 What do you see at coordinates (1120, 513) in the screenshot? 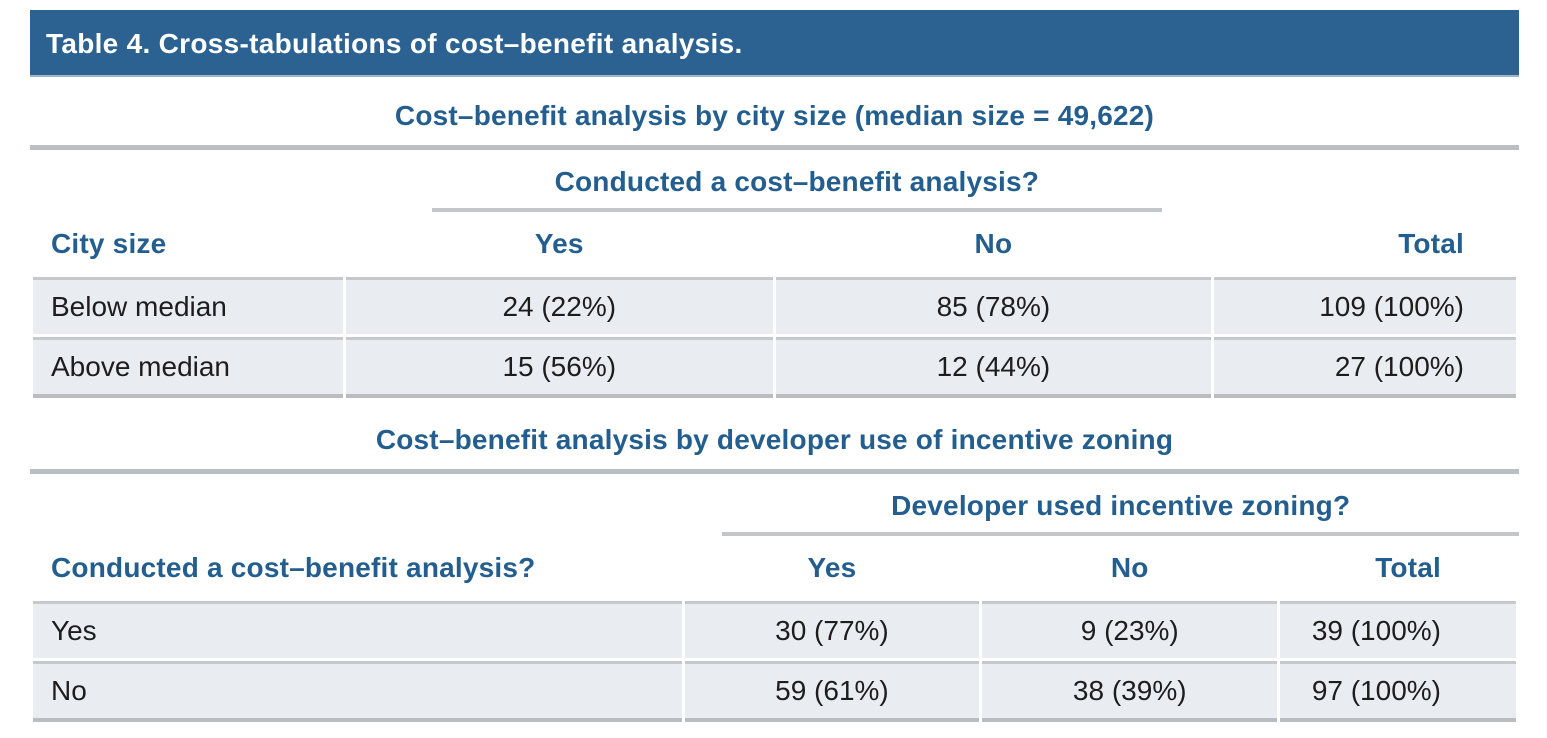
I see `spanning-header-developer-zoning: Developer used incentive zoning?` at bounding box center [1120, 513].